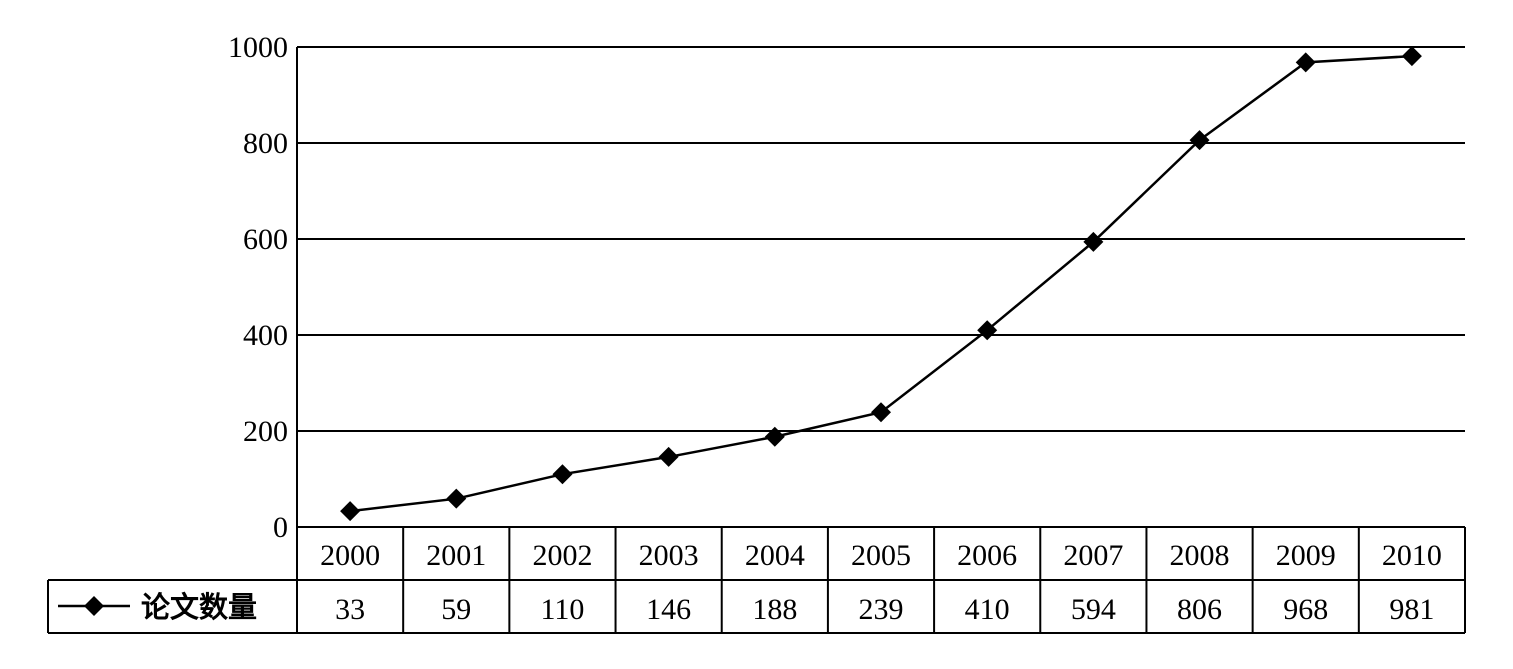 This screenshot has height=669, width=1513. What do you see at coordinates (1305, 609) in the screenshot?
I see `data-table-value: 968` at bounding box center [1305, 609].